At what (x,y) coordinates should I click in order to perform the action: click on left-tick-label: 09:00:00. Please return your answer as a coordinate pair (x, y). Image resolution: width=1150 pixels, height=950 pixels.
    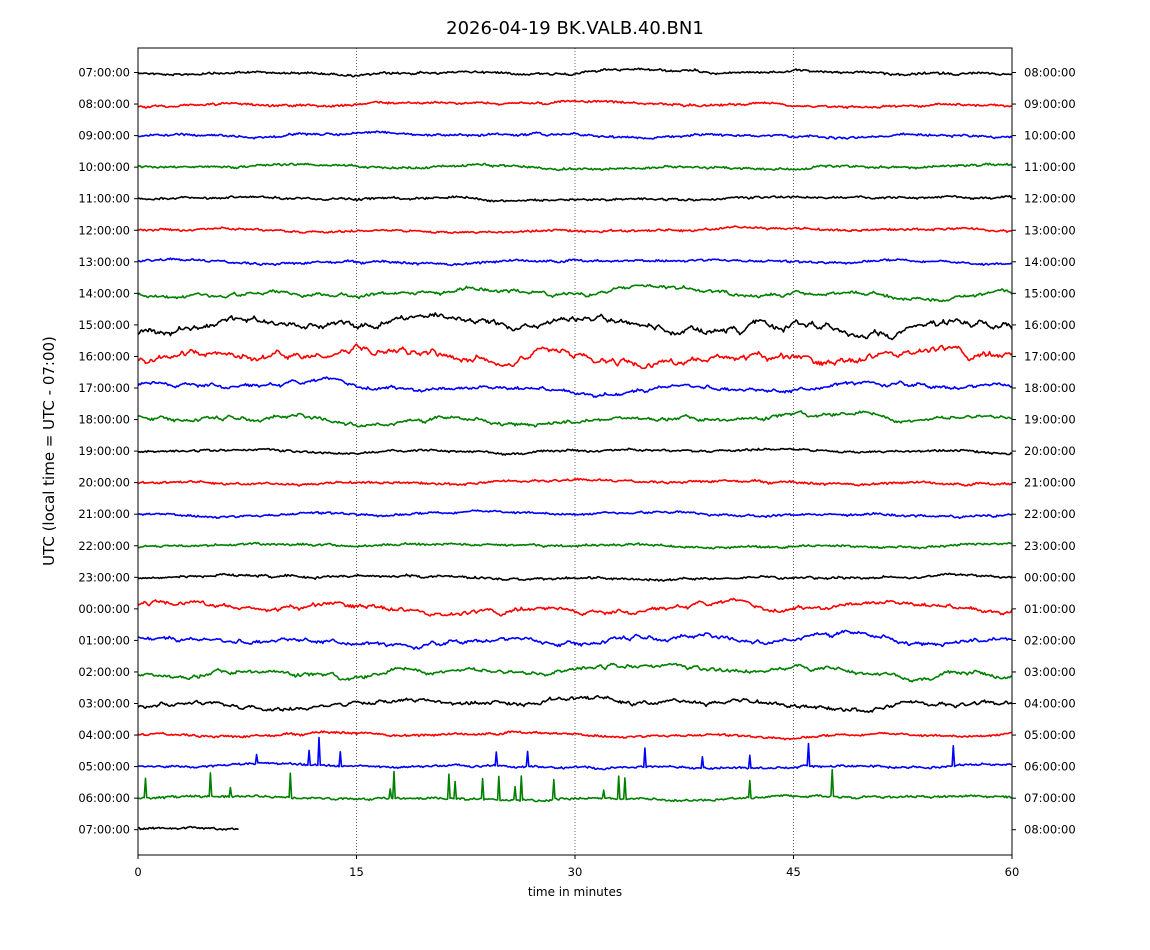
    Looking at the image, I should click on (104, 136).